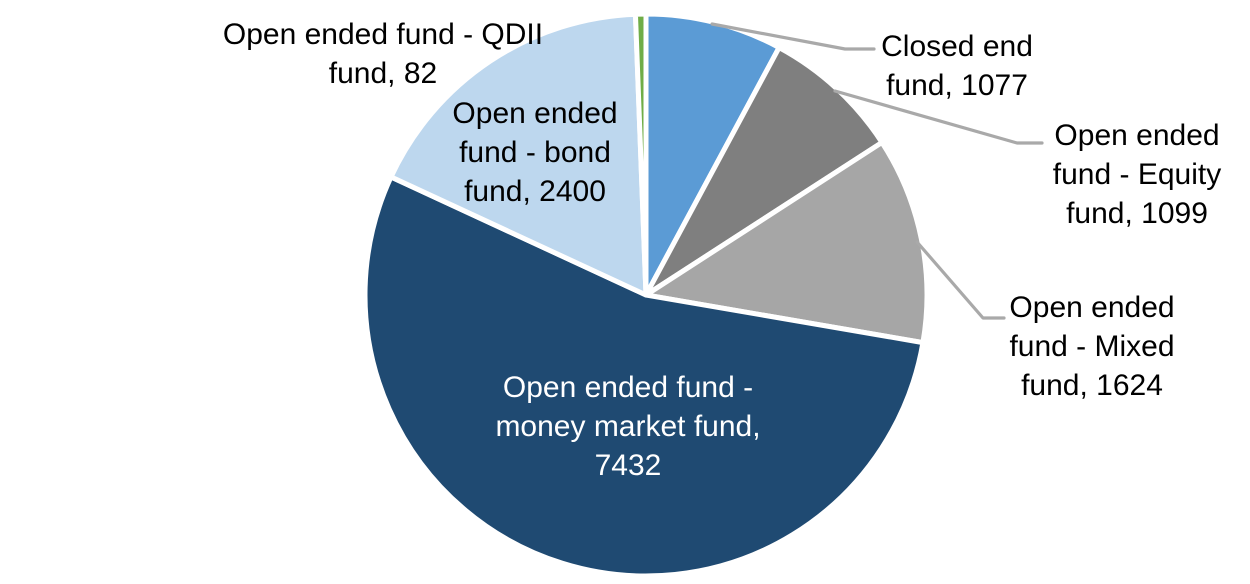  I want to click on leader-line-closed-end-fund, so click(793, 36).